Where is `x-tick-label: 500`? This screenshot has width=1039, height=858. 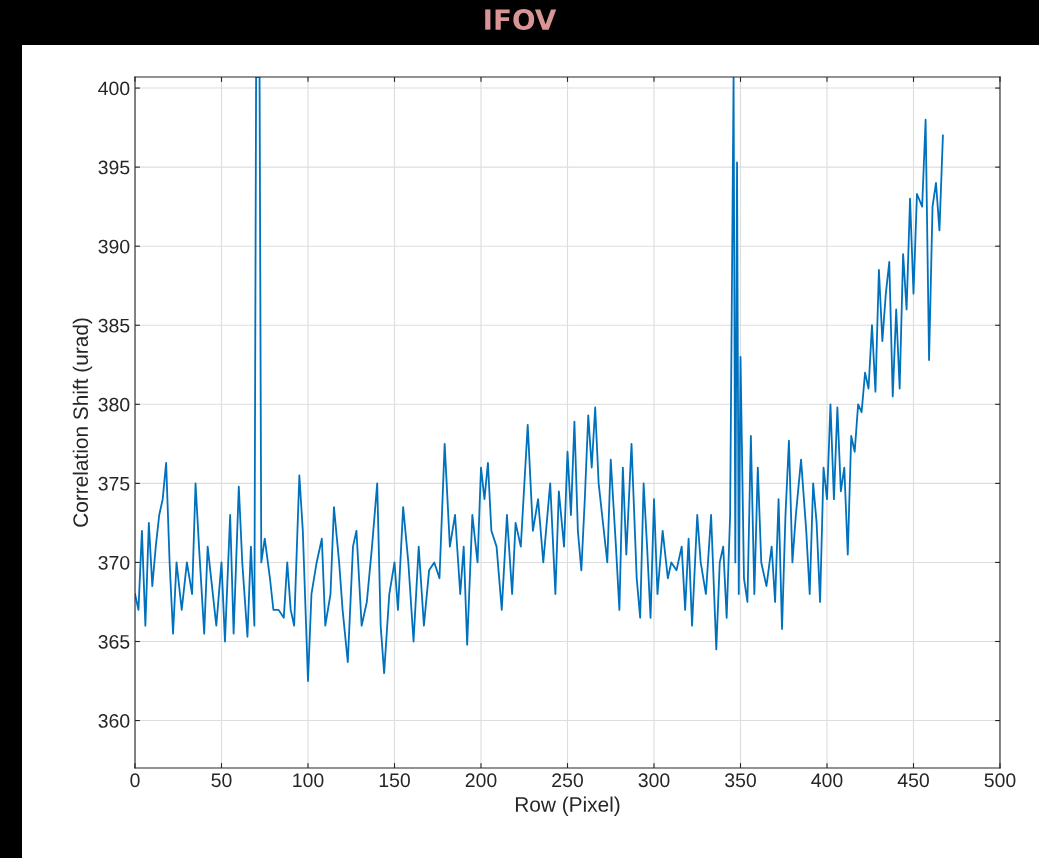
x-tick-label: 500 is located at coordinates (1000, 780).